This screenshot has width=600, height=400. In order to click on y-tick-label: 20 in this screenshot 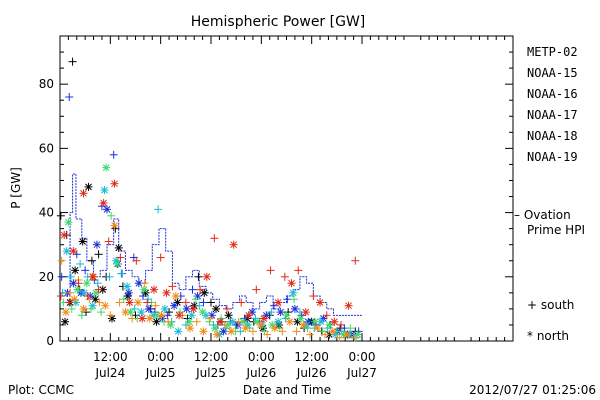, I will do `click(46, 277)`.